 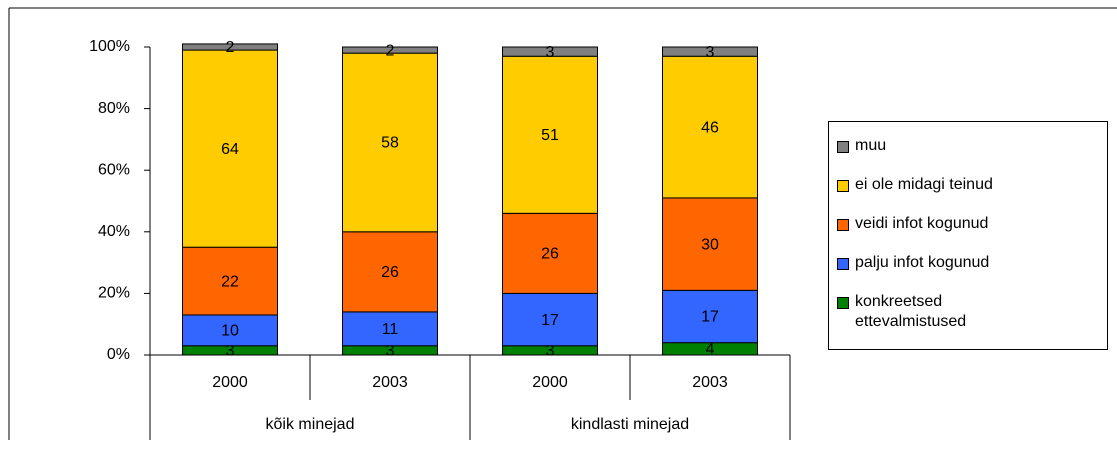 I want to click on legend-item: ei ole midagi teinud, so click(x=972, y=185).